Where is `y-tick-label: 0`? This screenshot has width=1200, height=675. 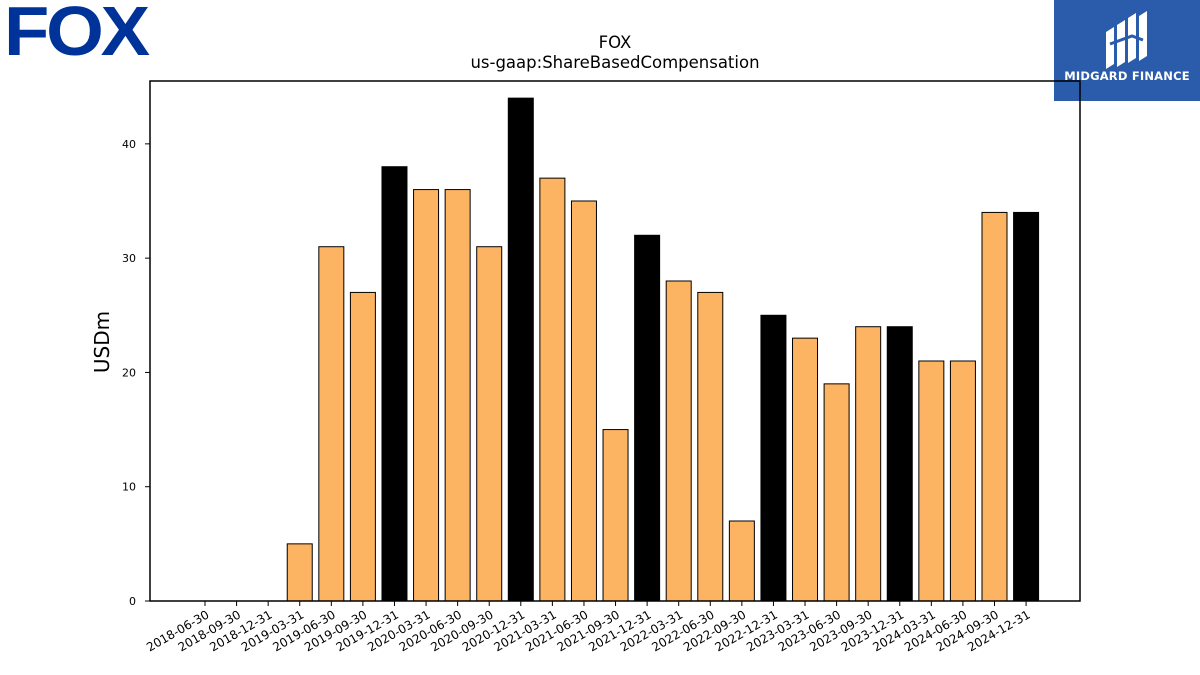 y-tick-label: 0 is located at coordinates (132, 601).